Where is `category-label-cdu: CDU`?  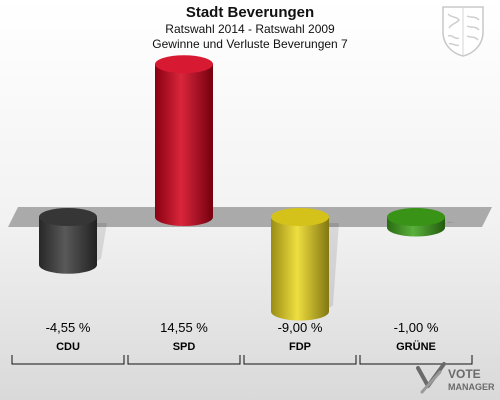
category-label-cdu: CDU is located at coordinates (68, 347).